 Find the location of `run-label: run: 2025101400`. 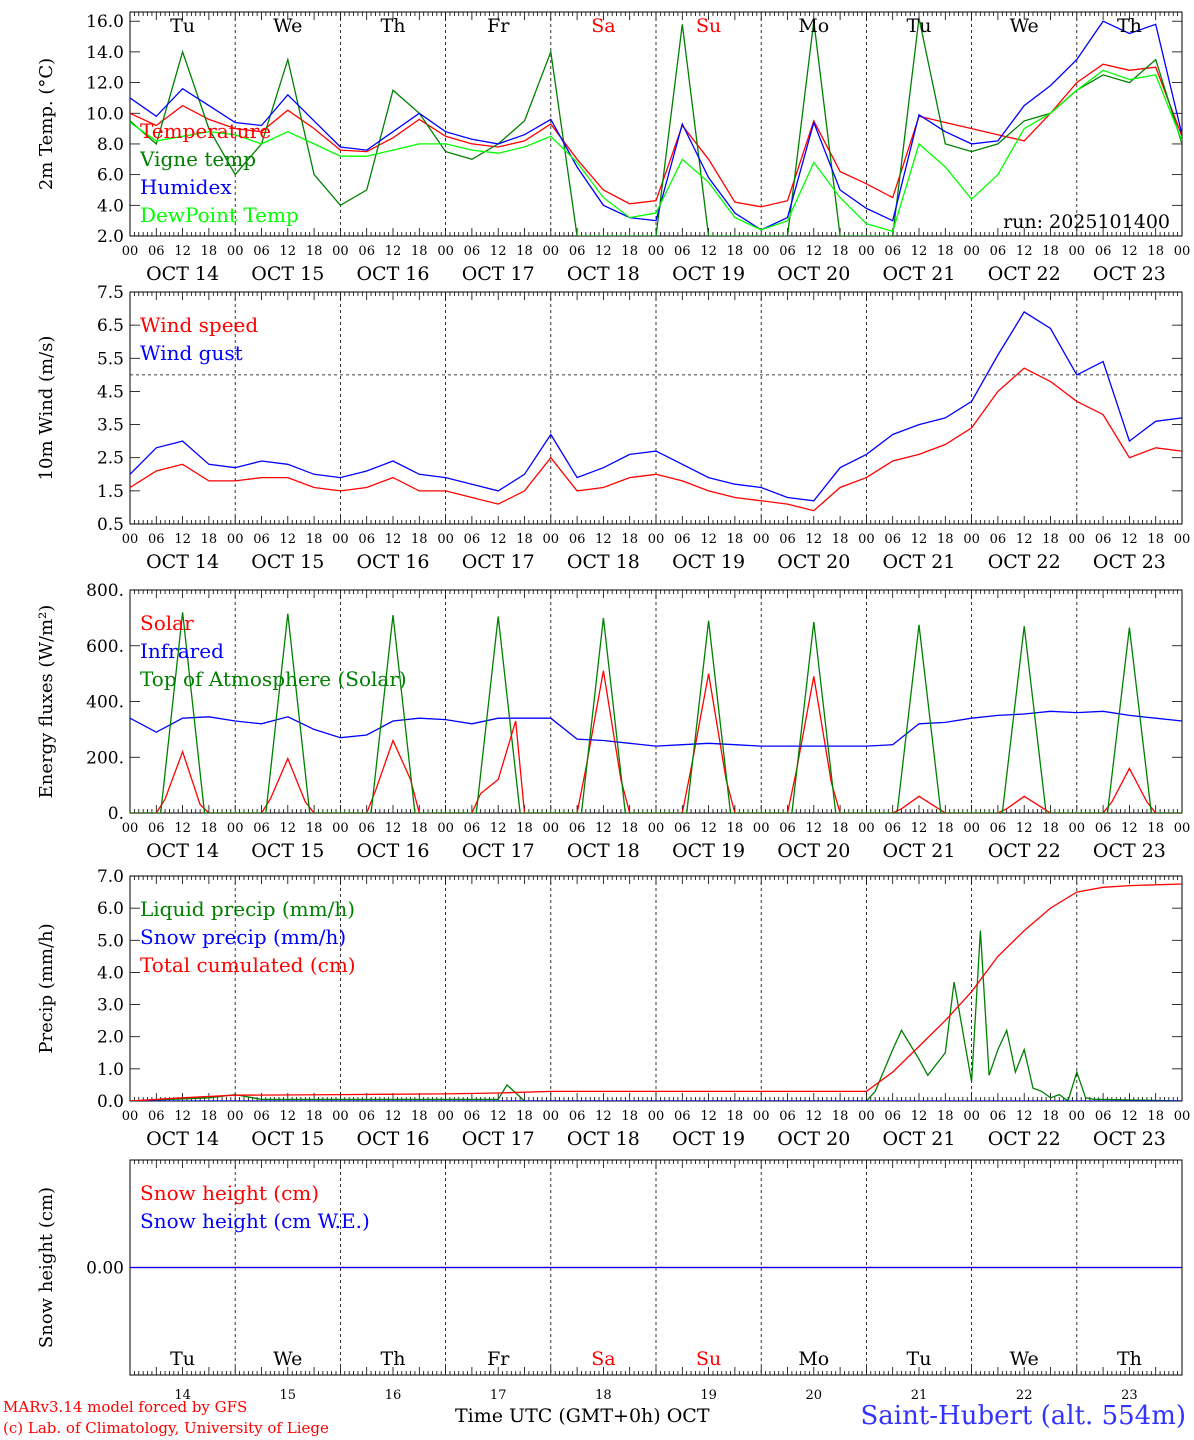

run-label: run: 2025101400 is located at coordinates (1086, 222).